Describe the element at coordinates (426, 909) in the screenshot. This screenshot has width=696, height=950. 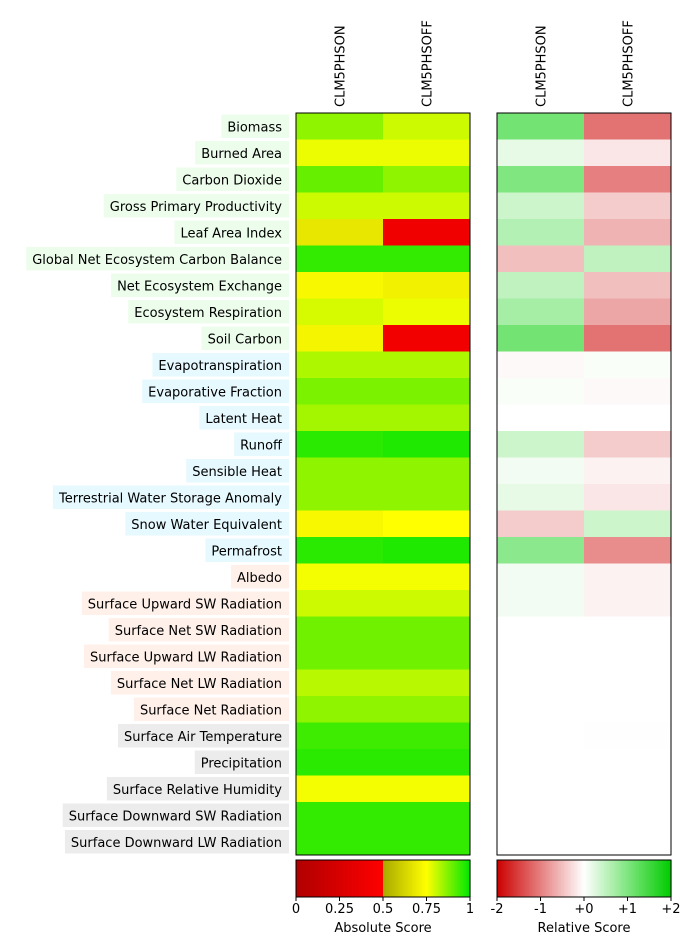
I see `absolute-colorbar-tick-label: 0.75` at that location.